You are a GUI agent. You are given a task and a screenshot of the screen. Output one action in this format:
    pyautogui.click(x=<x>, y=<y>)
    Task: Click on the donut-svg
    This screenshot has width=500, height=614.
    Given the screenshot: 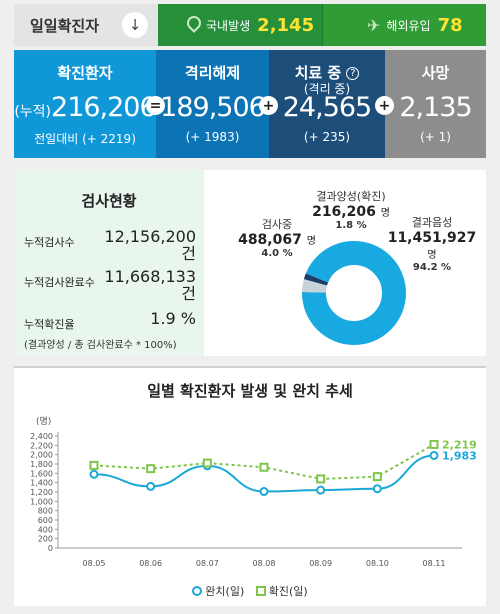 What is the action you would take?
    pyautogui.click(x=354, y=293)
    